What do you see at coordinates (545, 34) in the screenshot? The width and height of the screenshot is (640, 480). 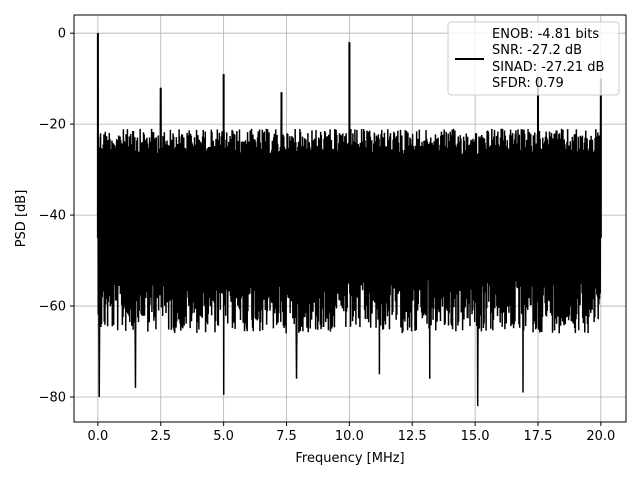 I see `legend-entry-enob: ENOB: -4.81 bits` at bounding box center [545, 34].